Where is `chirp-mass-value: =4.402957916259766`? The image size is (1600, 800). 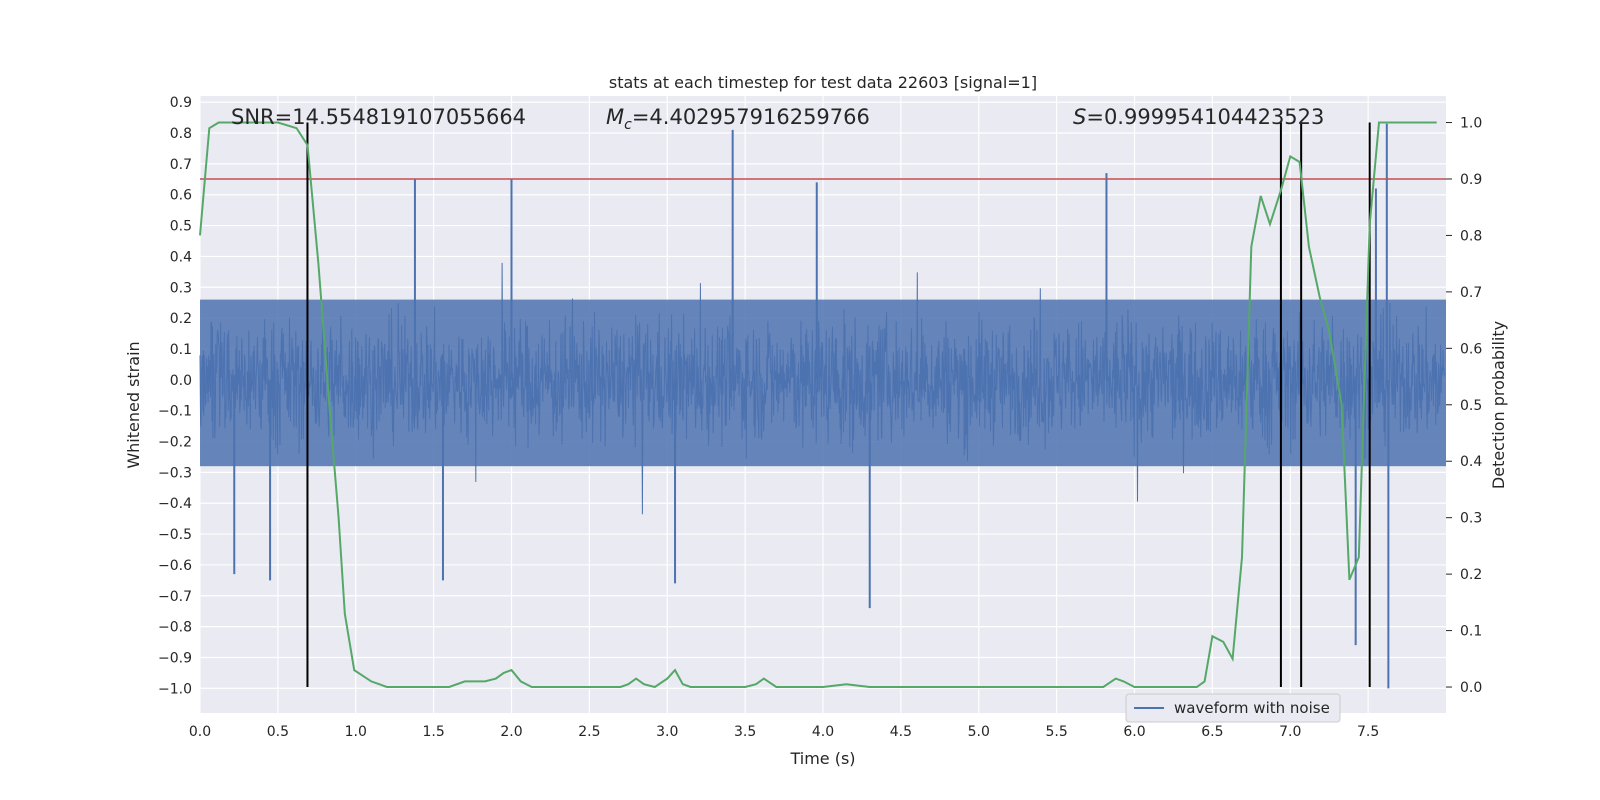
chirp-mass-value: =4.402957916259766 is located at coordinates (751, 117).